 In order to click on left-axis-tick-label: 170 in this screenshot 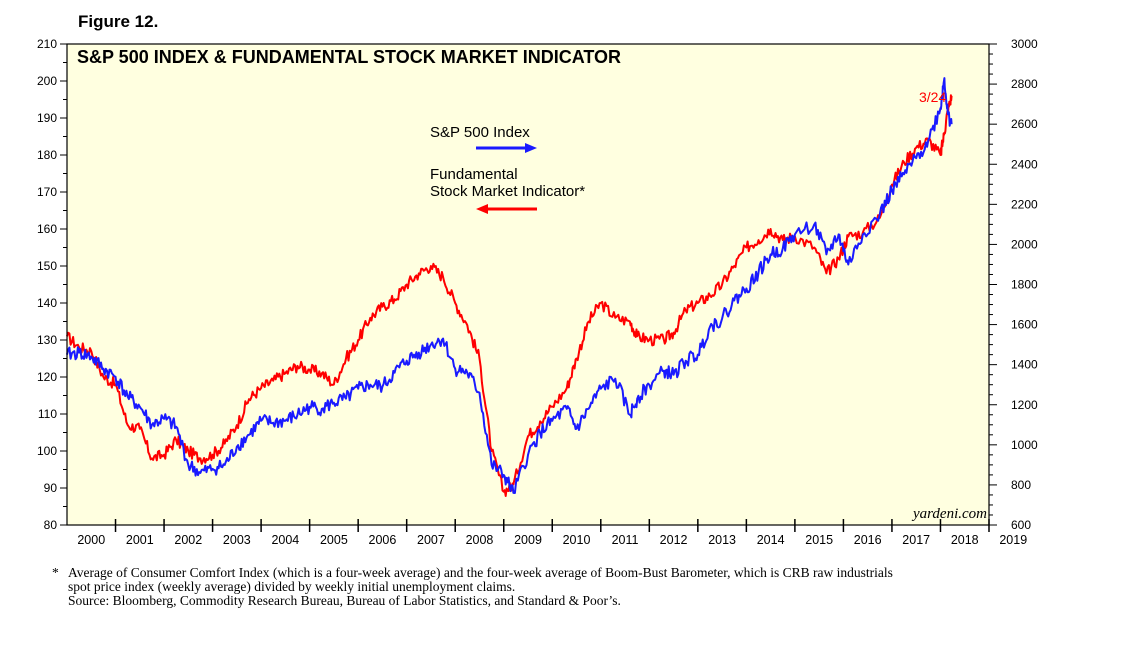, I will do `click(47, 192)`.